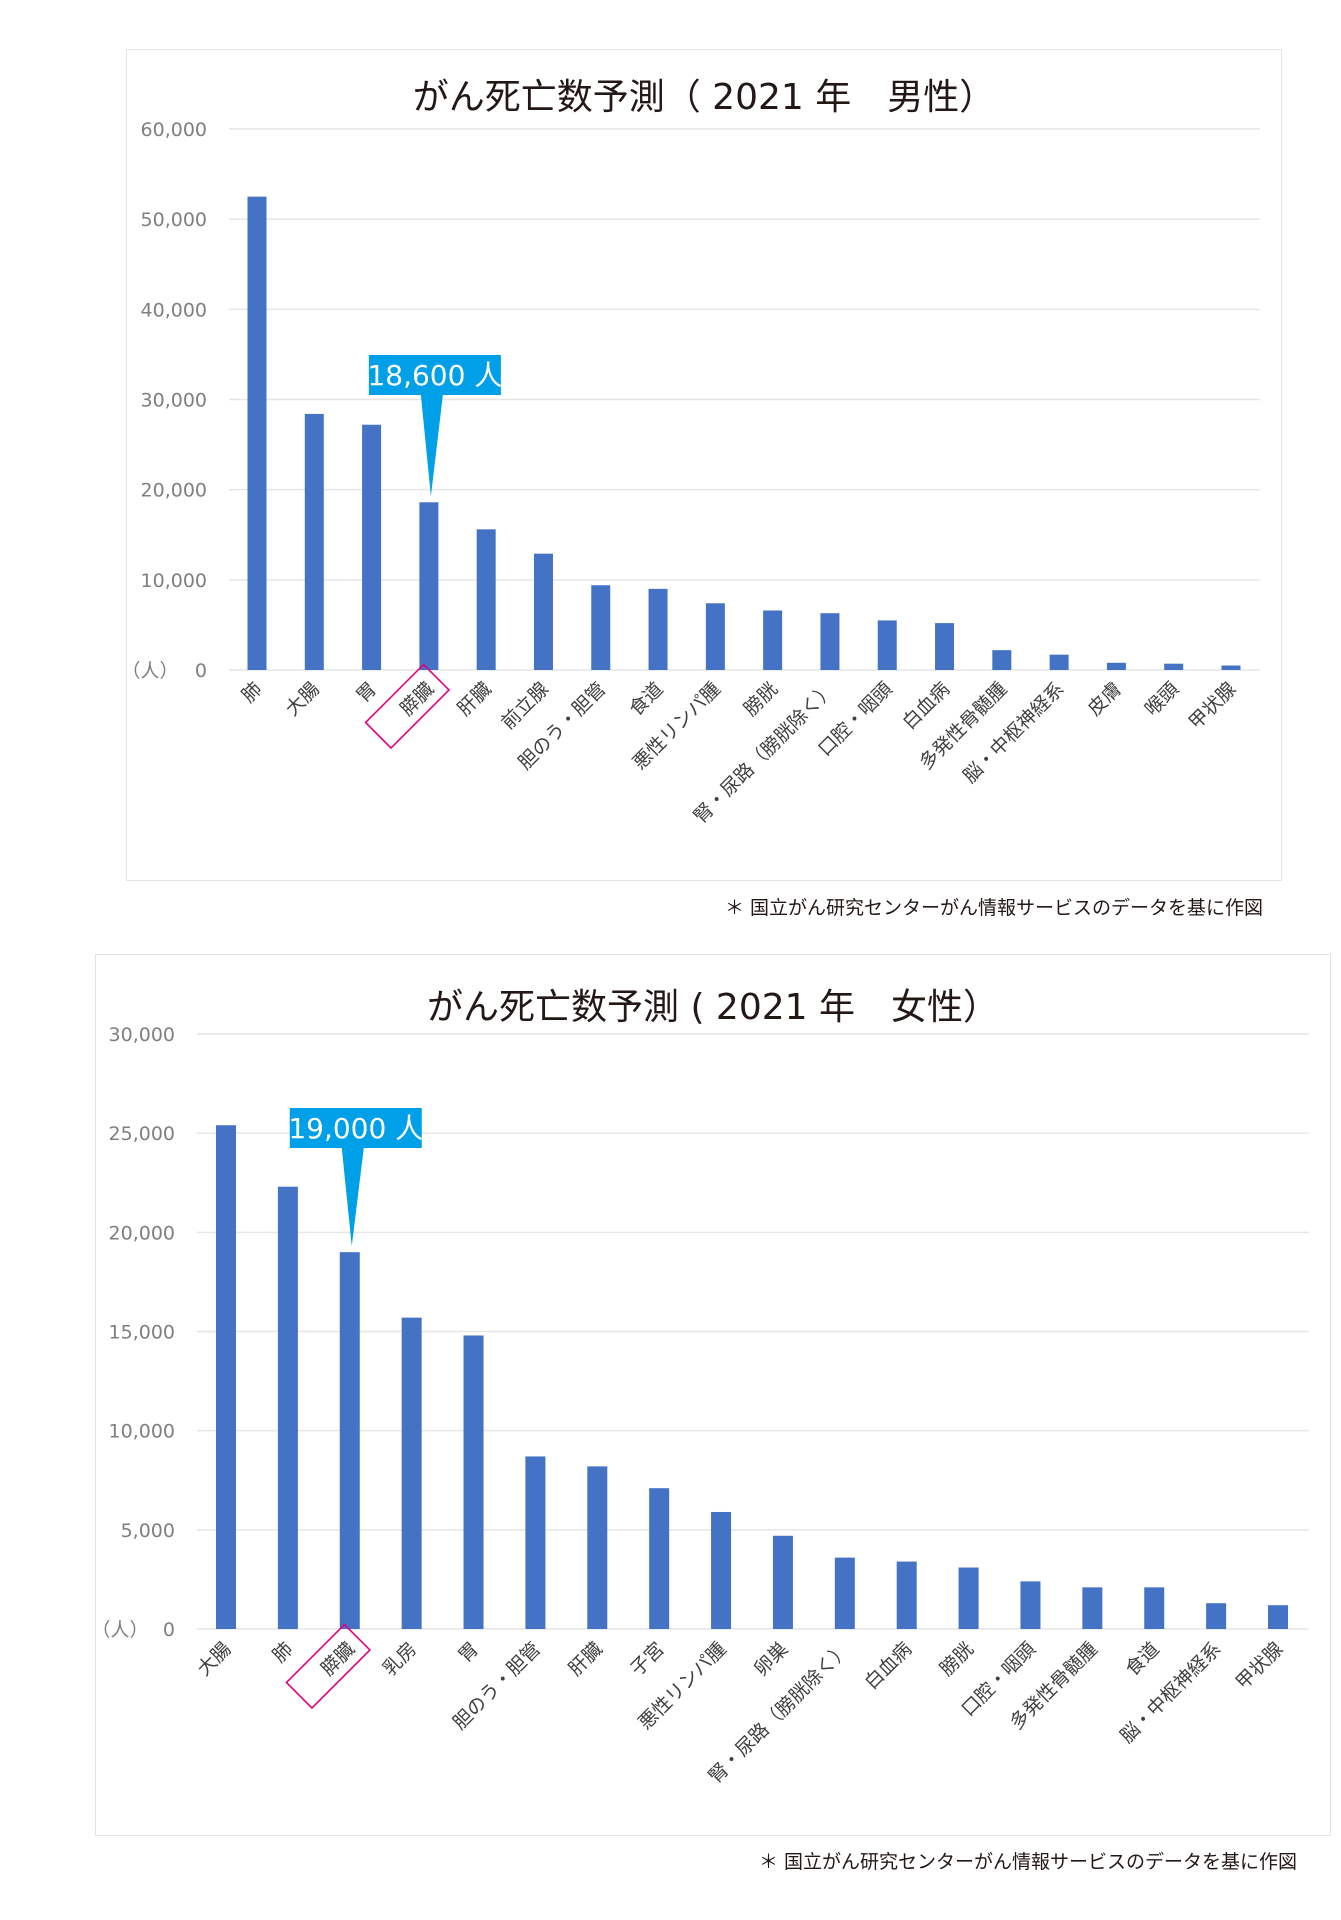  What do you see at coordinates (174, 130) in the screenshot?
I see `y-tick-label: 60,000` at bounding box center [174, 130].